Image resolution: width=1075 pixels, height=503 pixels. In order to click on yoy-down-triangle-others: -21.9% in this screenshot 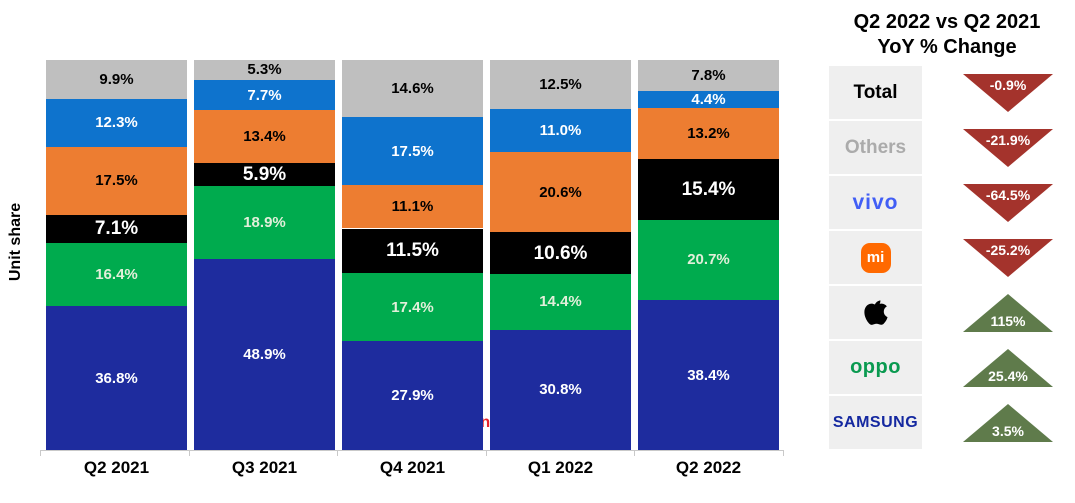, I will do `click(1008, 148)`.